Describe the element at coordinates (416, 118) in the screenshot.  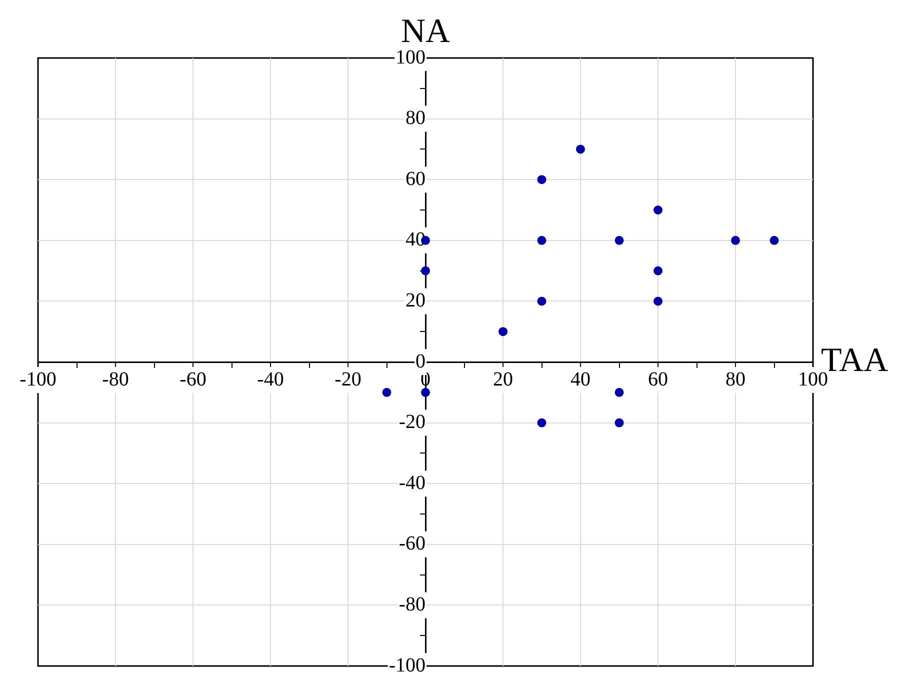
I see `y-tick-label: 80` at that location.